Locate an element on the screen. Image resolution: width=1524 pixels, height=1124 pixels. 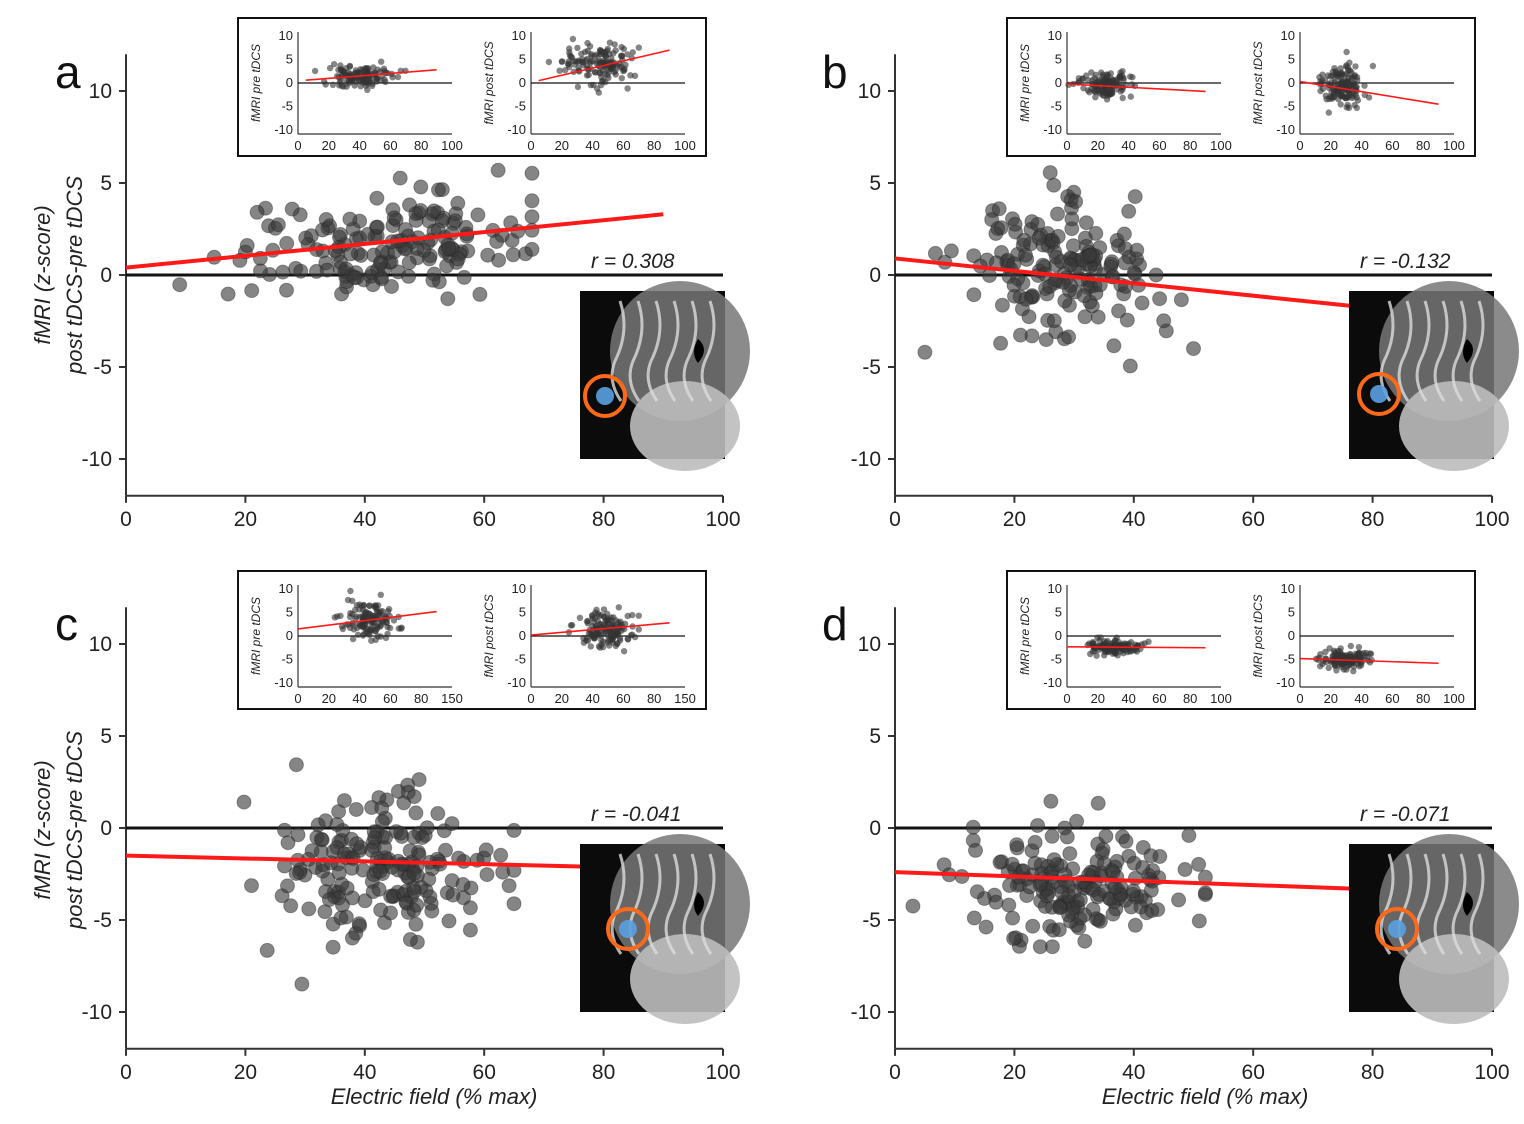
inset-y-tick-label: -10 is located at coordinates (283, 129).